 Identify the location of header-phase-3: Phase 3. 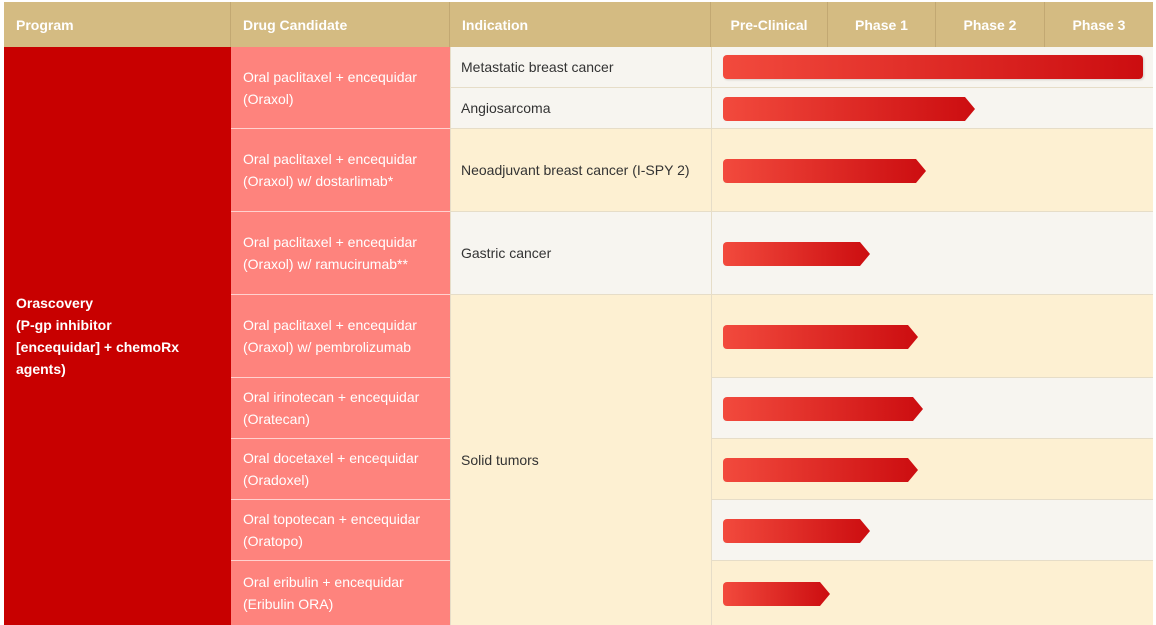
(1099, 24).